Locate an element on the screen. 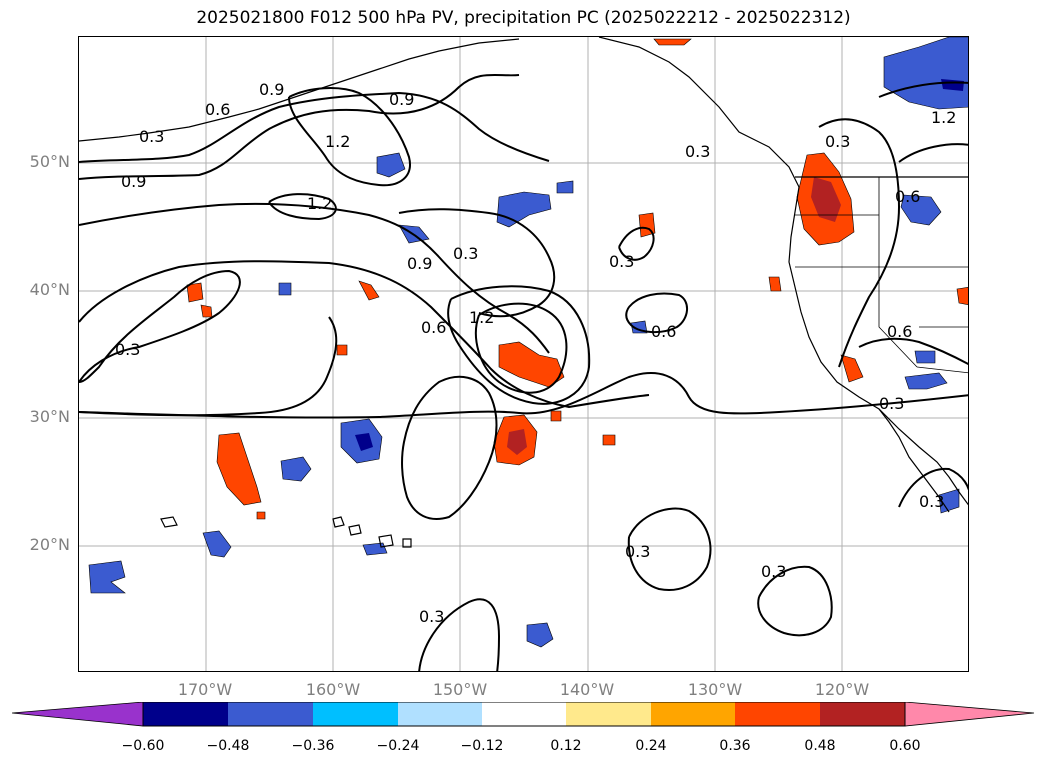 The image size is (1047, 765). pv-contour-0.6-ne is located at coordinates (913, 351).